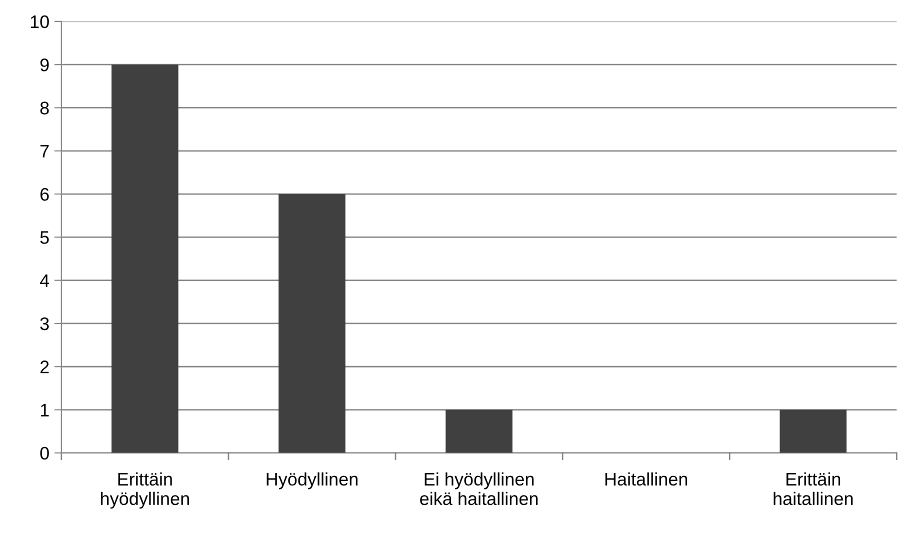 The image size is (903, 536). Describe the element at coordinates (312, 481) in the screenshot. I see `x-tick-label: Hyödyllinen` at that location.